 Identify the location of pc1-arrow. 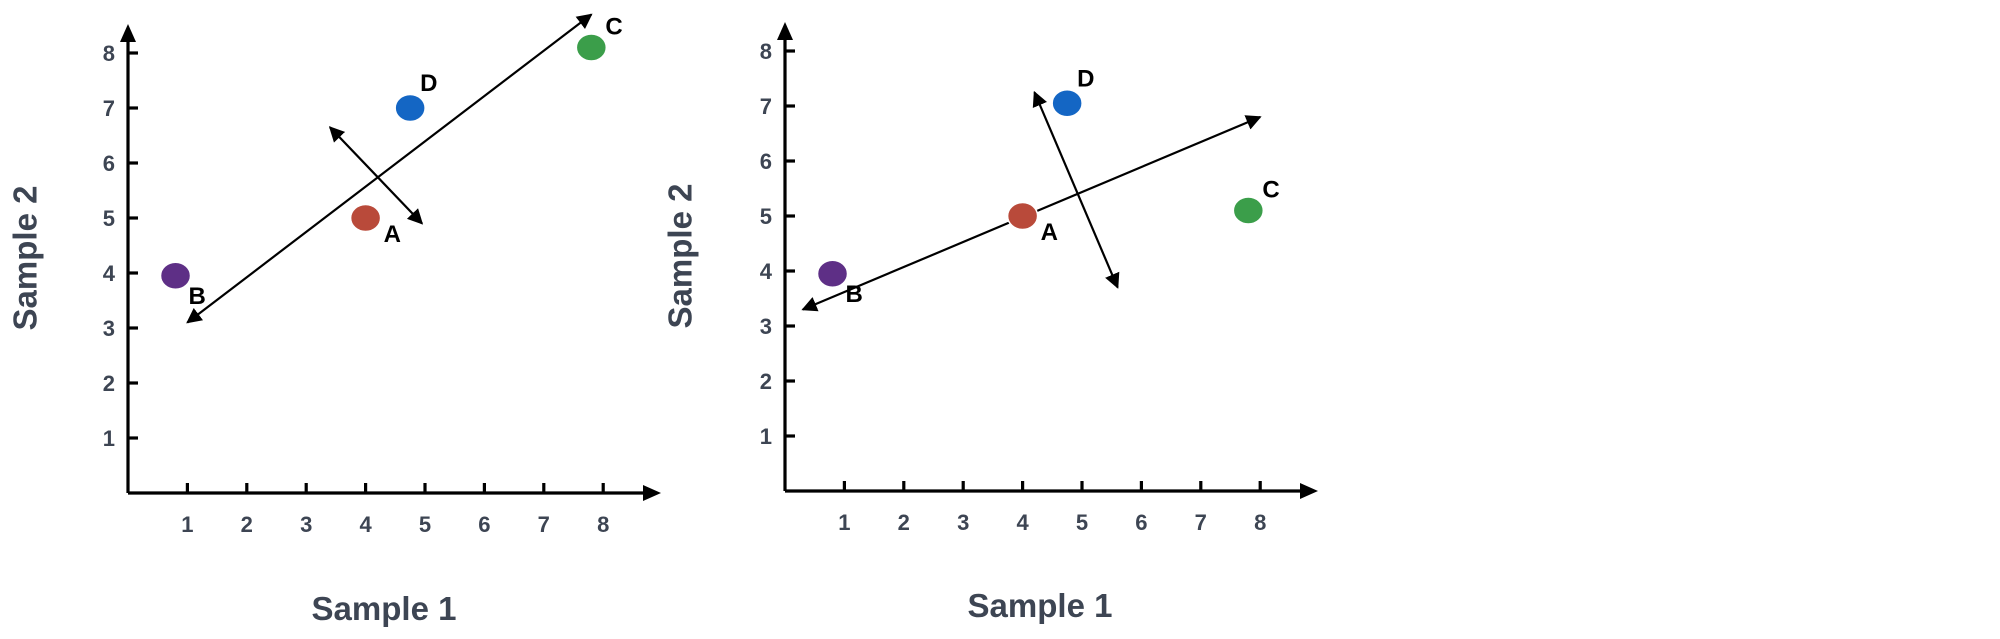
(389, 168).